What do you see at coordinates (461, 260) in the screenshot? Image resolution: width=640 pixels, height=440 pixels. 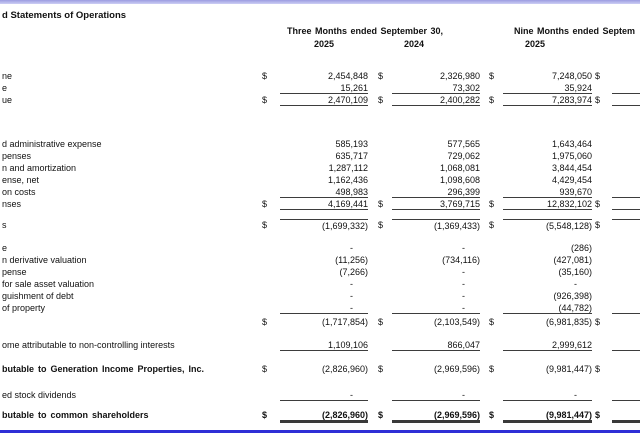 I see `value-cell: (734,116)` at bounding box center [461, 260].